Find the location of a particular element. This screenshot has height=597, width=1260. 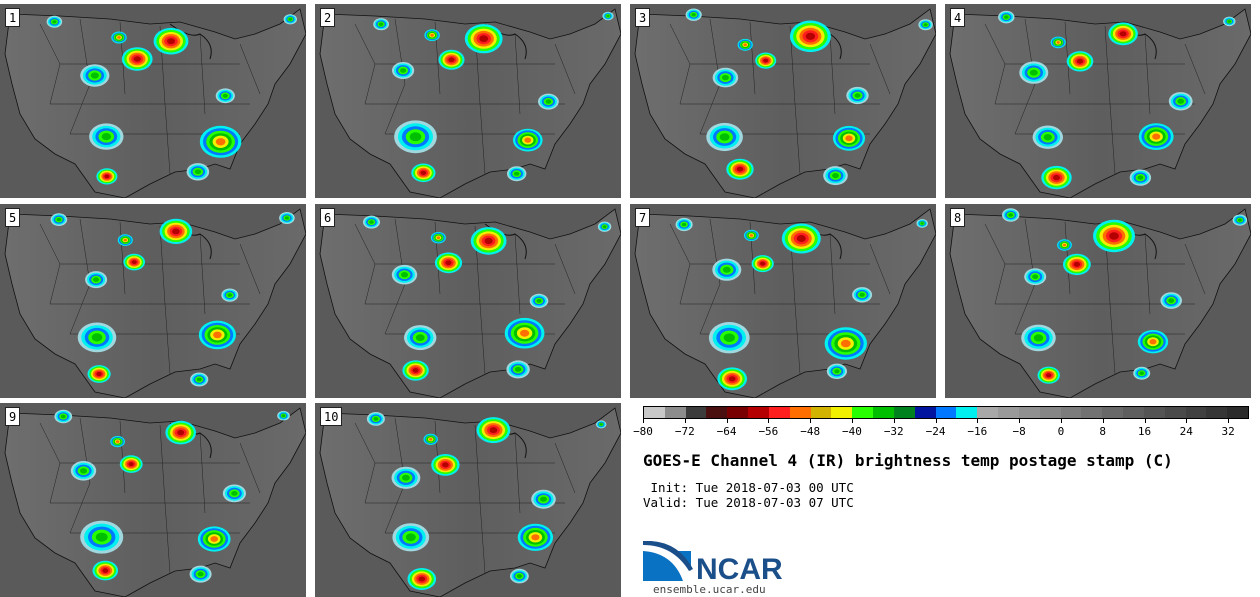

panel-label: 2 is located at coordinates (328, 17).